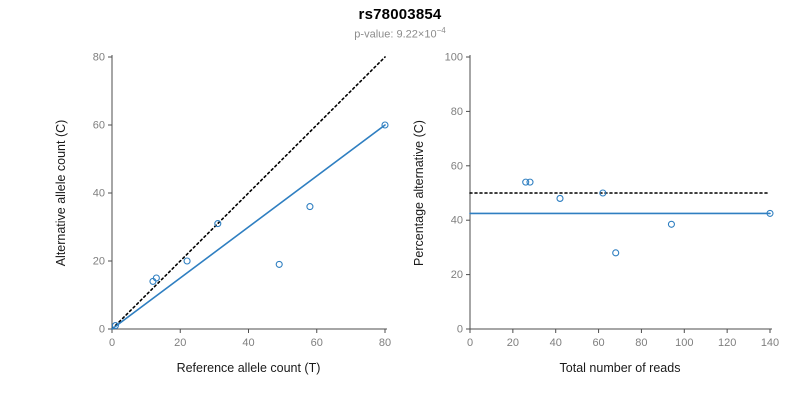 Image resolution: width=800 pixels, height=400 pixels. Describe the element at coordinates (684, 343) in the screenshot. I see `x-tick-label: 100` at that location.